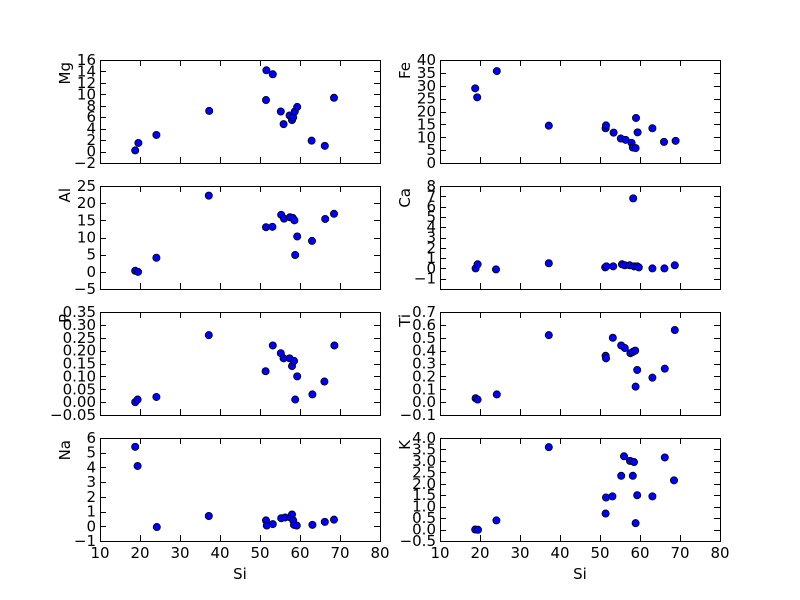 Image resolution: width=800 pixels, height=600 pixels. I want to click on y-tick-label: 6, so click(91, 117).